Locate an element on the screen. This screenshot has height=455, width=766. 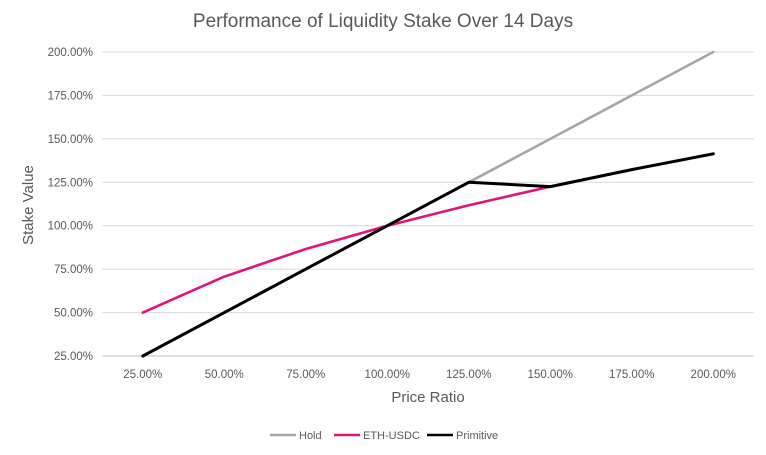
y-tick-label: 200.00% is located at coordinates (70, 53).